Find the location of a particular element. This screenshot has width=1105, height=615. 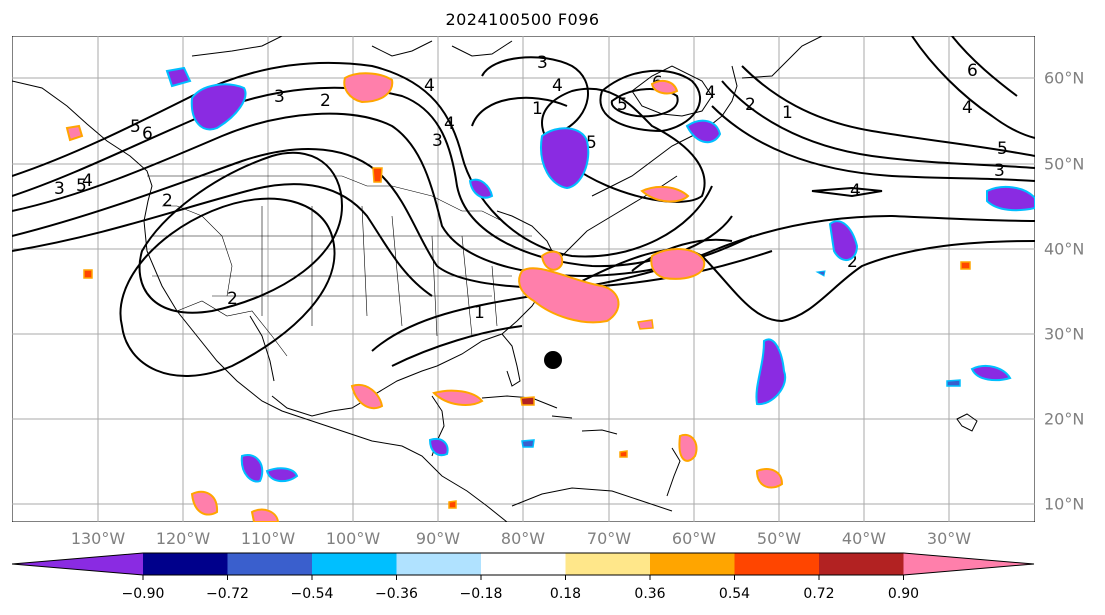

longitude-label: 50°W is located at coordinates (779, 538).